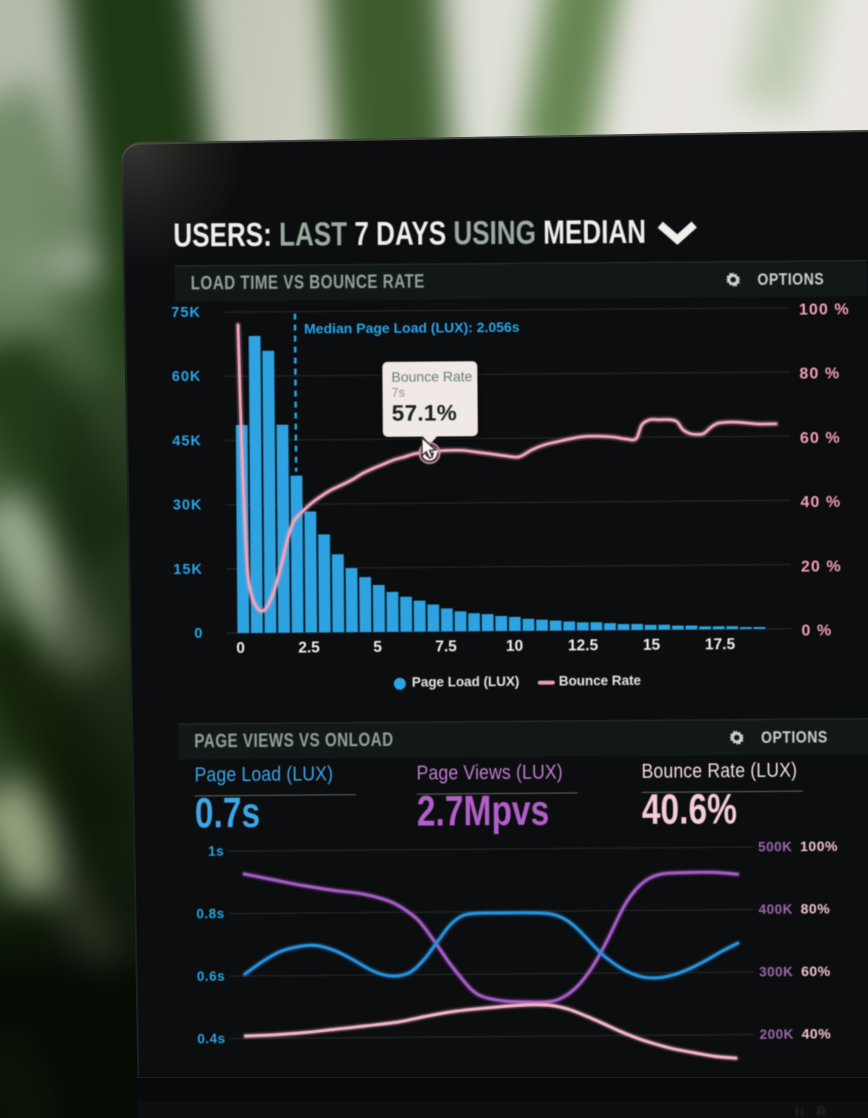 The width and height of the screenshot is (868, 1118). What do you see at coordinates (446, 646) in the screenshot?
I see `svg-text: 7.5` at bounding box center [446, 646].